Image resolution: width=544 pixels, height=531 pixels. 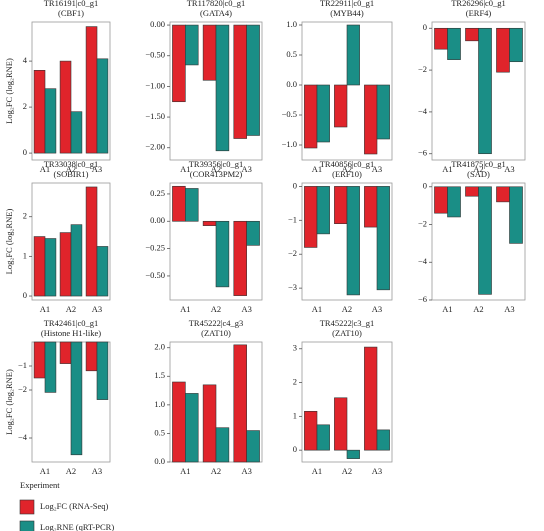 What do you see at coordinates (71, 333) in the screenshot?
I see `panel-subtitle: (Histone H1-like)` at bounding box center [71, 333].